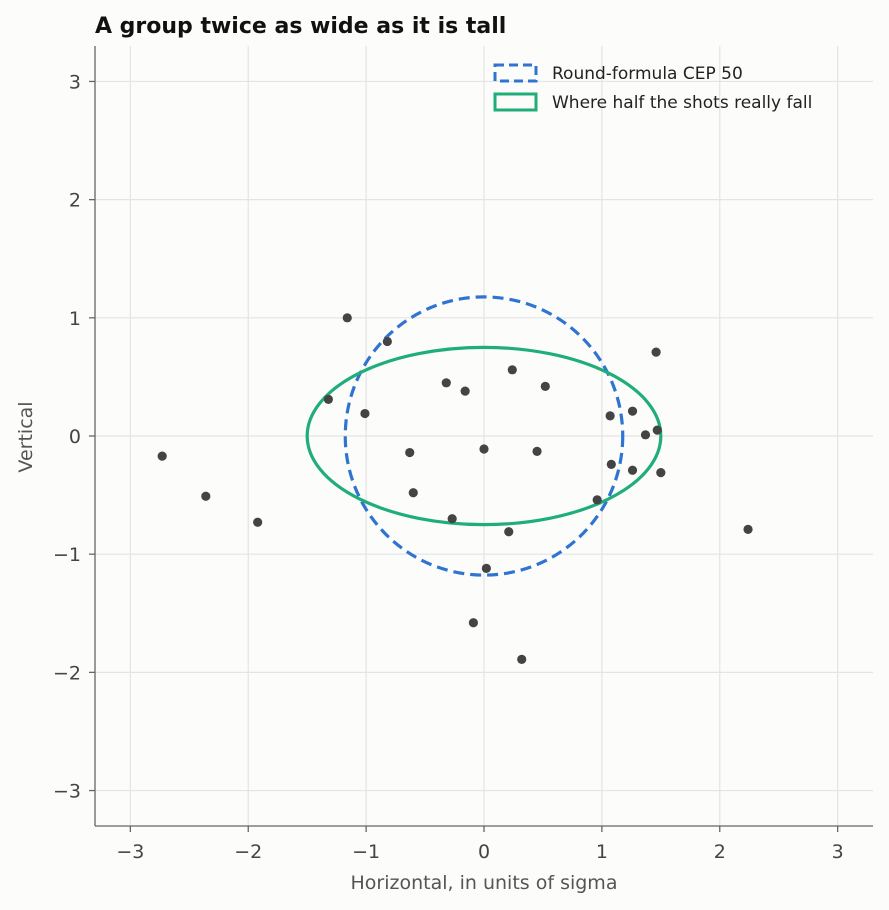 The image size is (889, 910). I want to click on cep-circle, so click(484, 436).